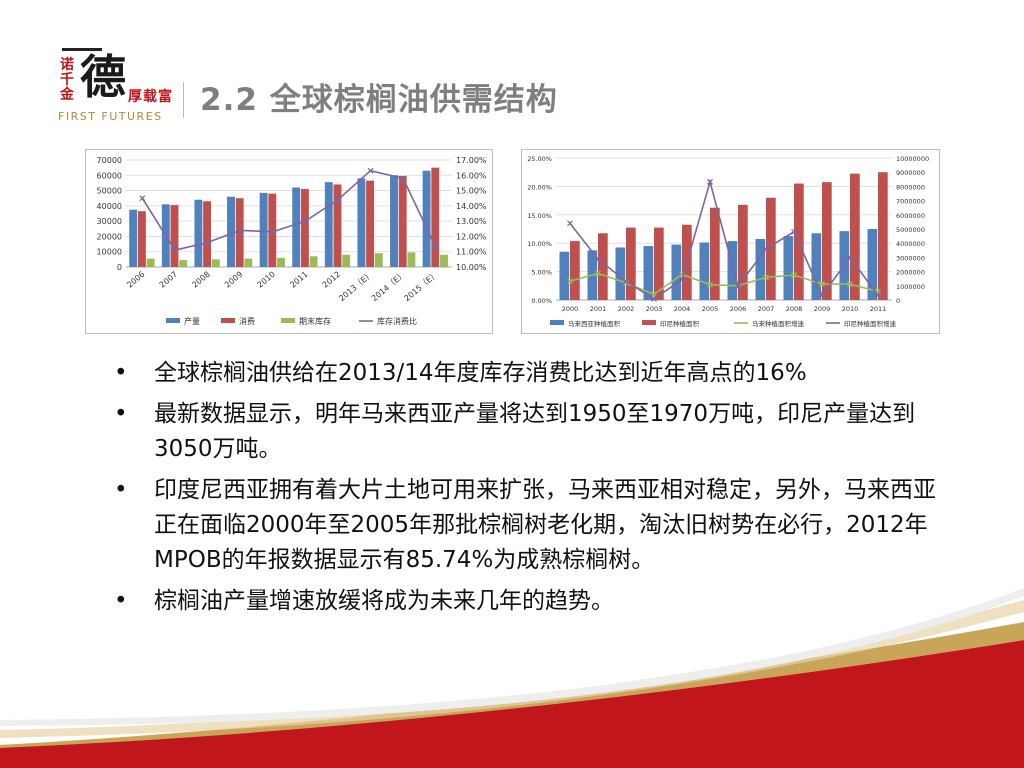 This screenshot has width=1024, height=768. I want to click on bullet-text: 全球棕榈油供给在2013/14年度库存消费比达到近年高点的16%, so click(480, 373).